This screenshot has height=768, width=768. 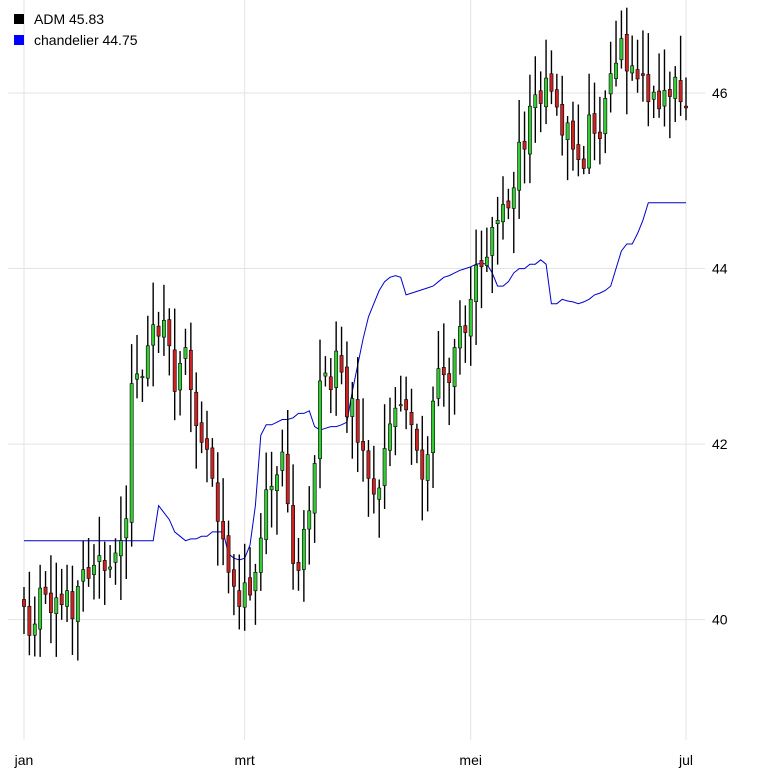 What do you see at coordinates (69, 18) in the screenshot?
I see `legend-label-adm: ADM 45.83` at bounding box center [69, 18].